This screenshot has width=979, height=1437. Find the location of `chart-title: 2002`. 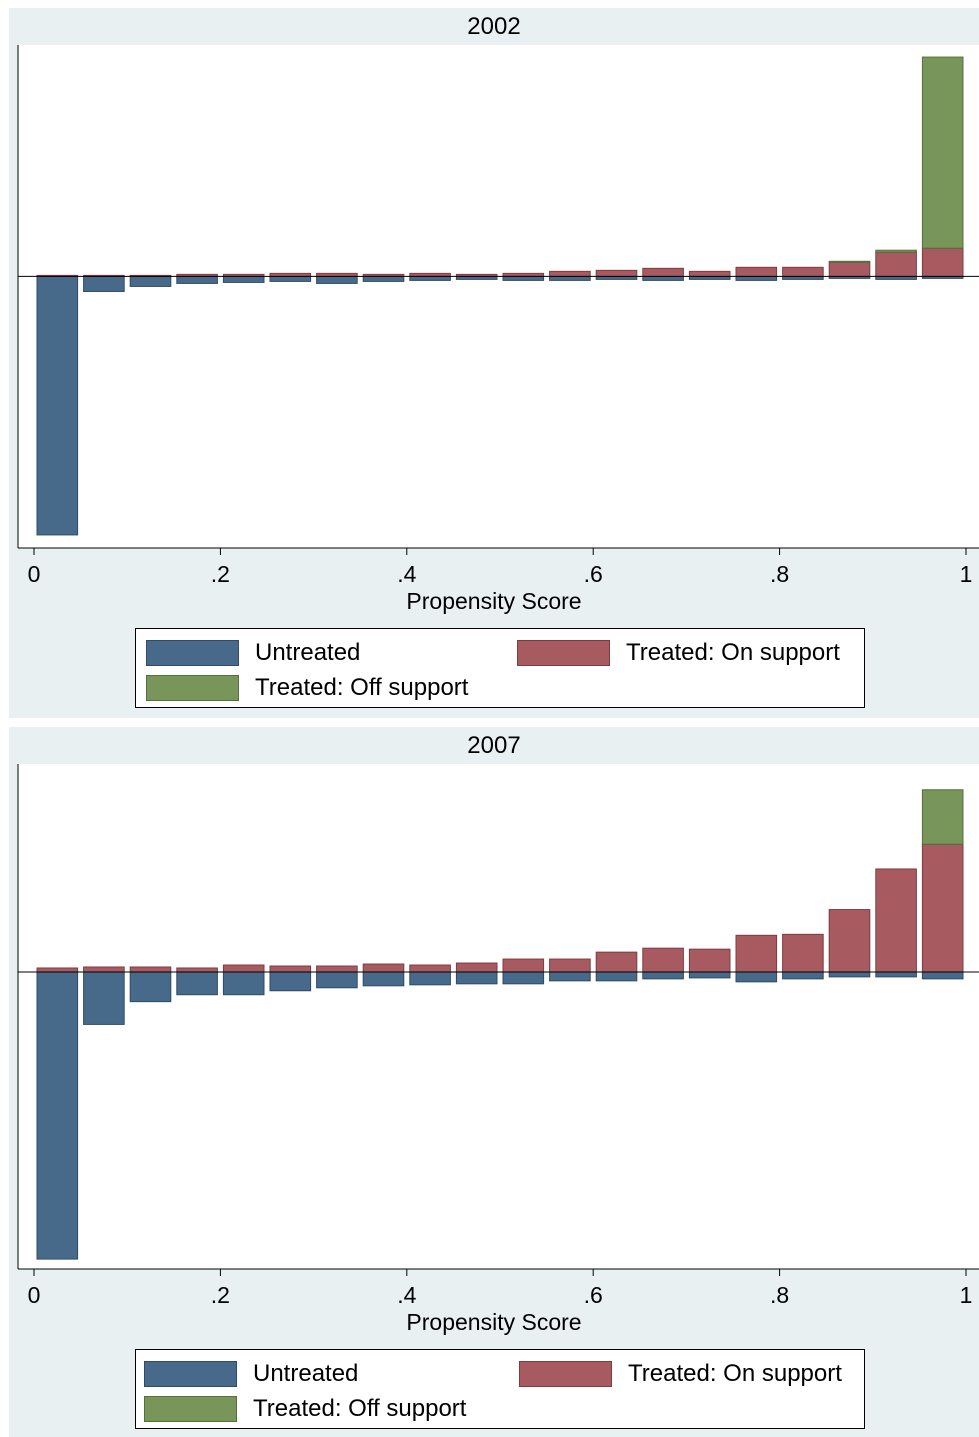

chart-title: 2002 is located at coordinates (494, 26).